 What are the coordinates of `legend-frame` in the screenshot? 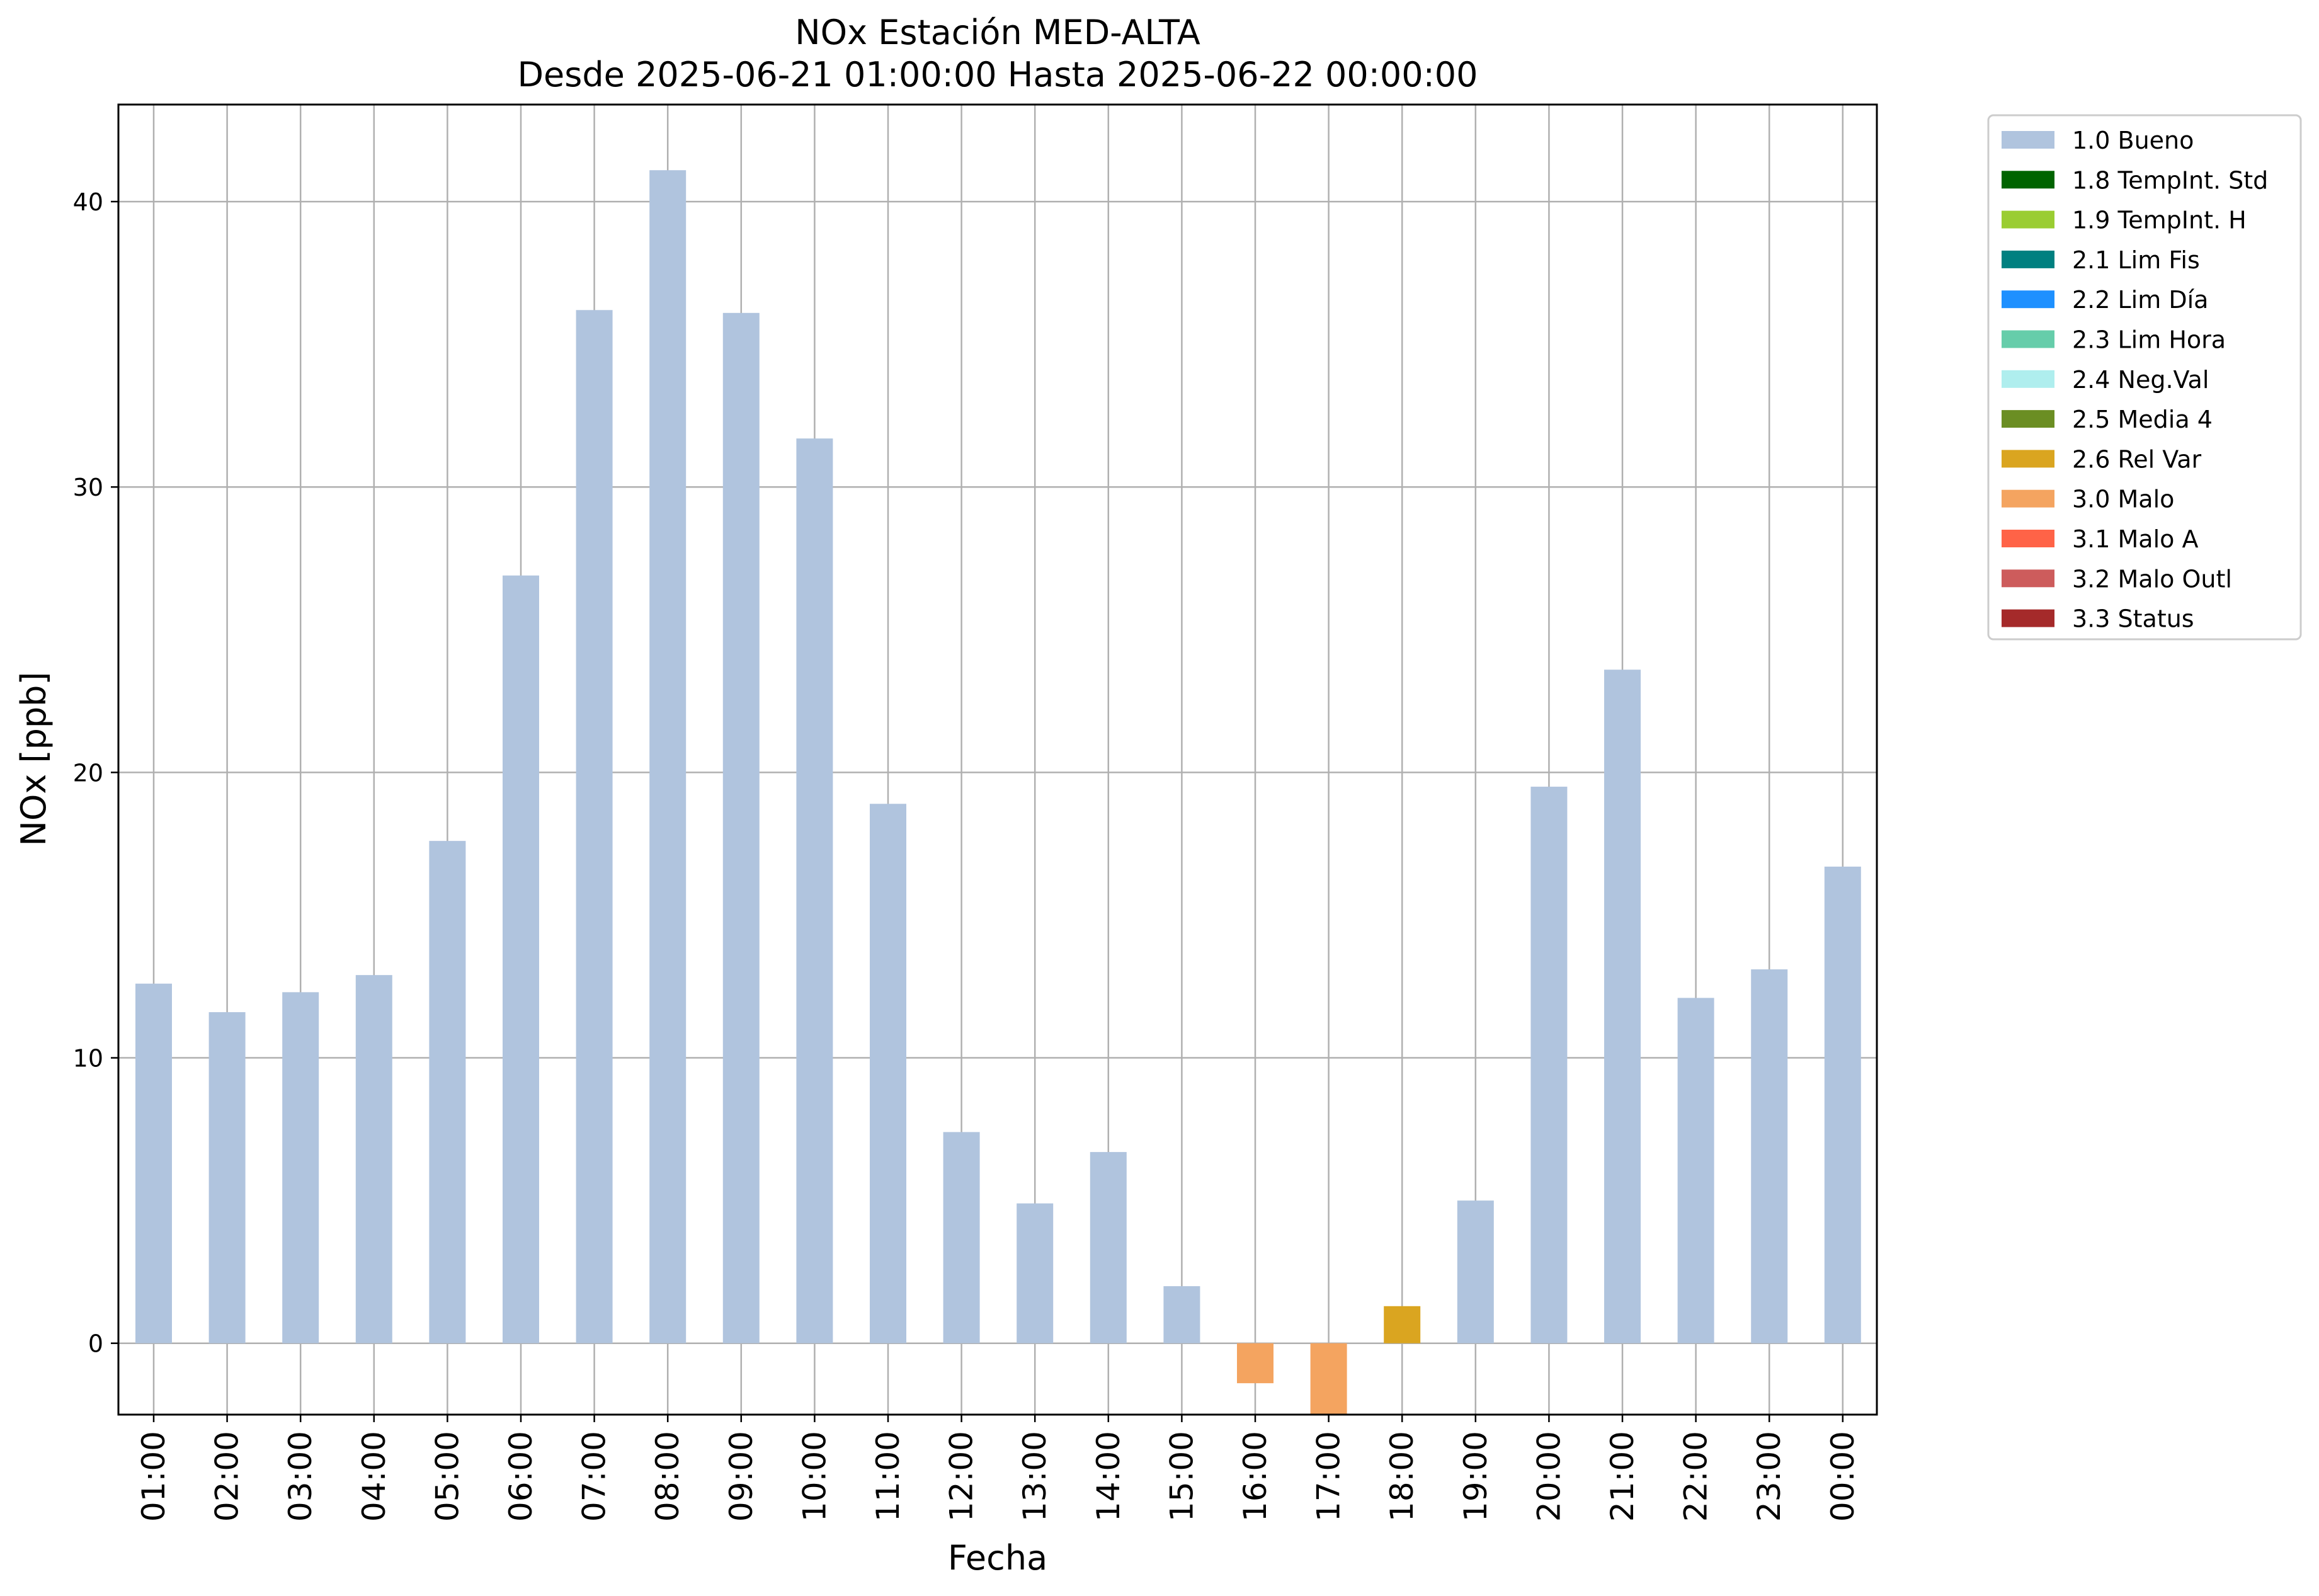 It's located at (2144, 377).